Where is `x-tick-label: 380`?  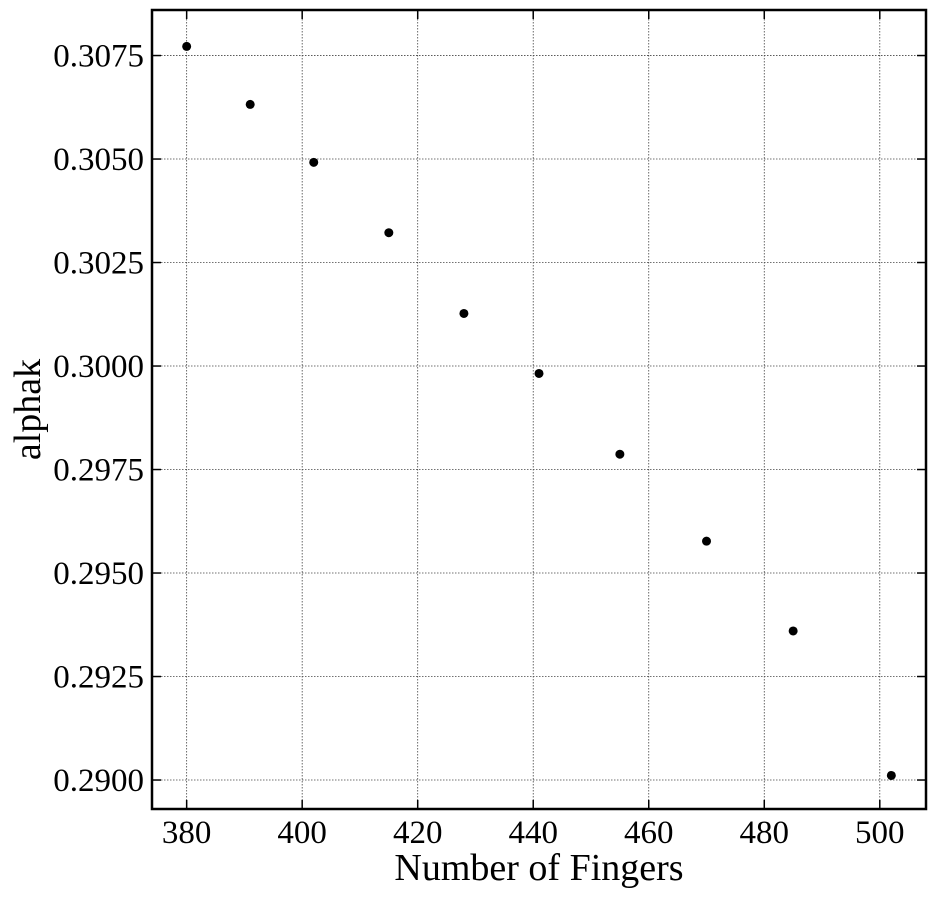
x-tick-label: 380 is located at coordinates (187, 833).